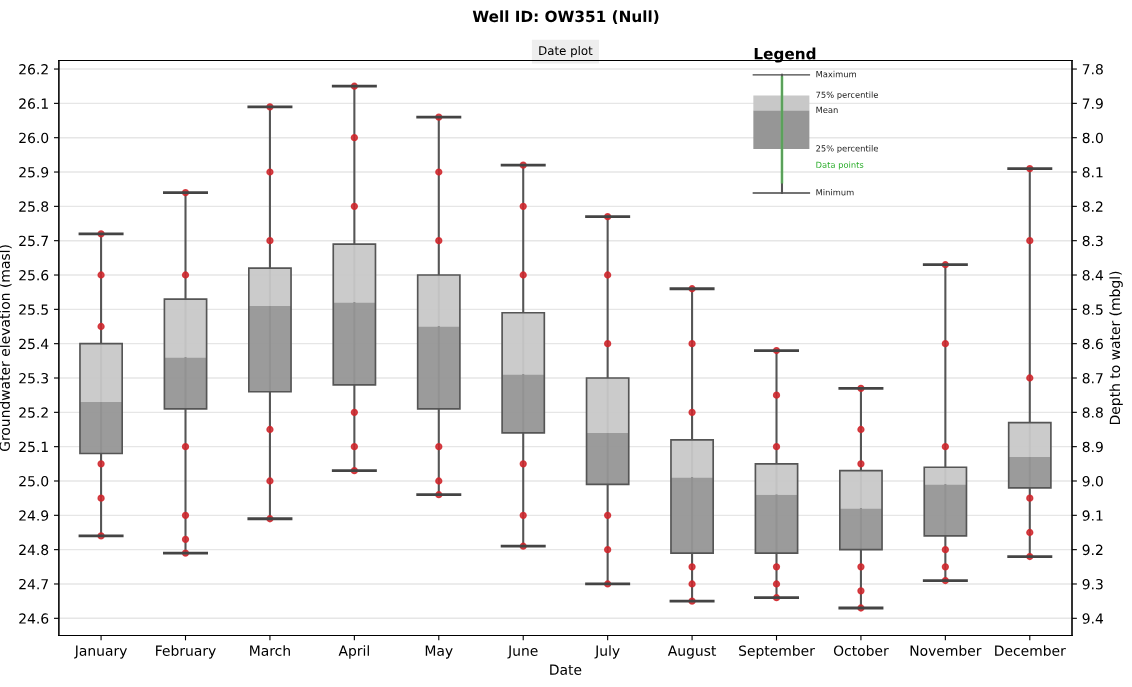 Image resolution: width=1132 pixels, height=687 pixels. Describe the element at coordinates (33, 241) in the screenshot. I see `y-tick-label: 25.7` at that location.